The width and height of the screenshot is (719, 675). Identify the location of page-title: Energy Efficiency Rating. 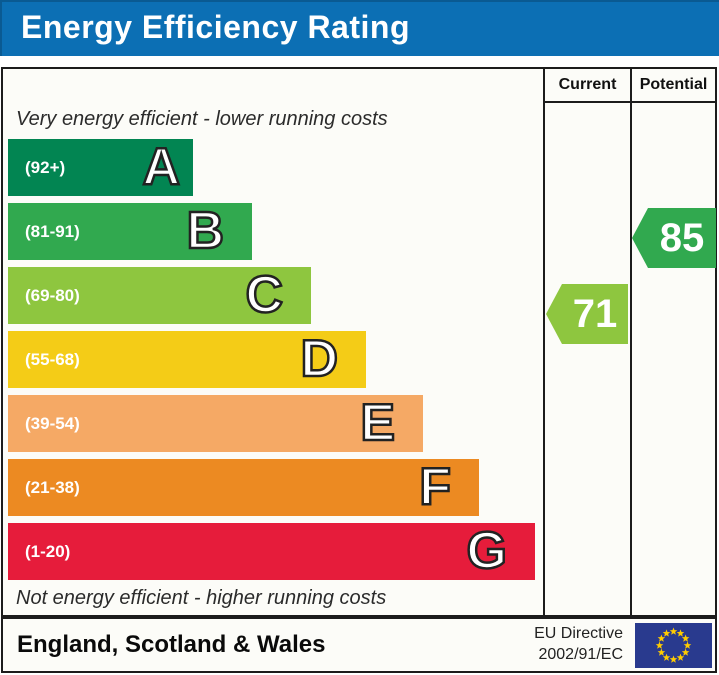
(215, 27).